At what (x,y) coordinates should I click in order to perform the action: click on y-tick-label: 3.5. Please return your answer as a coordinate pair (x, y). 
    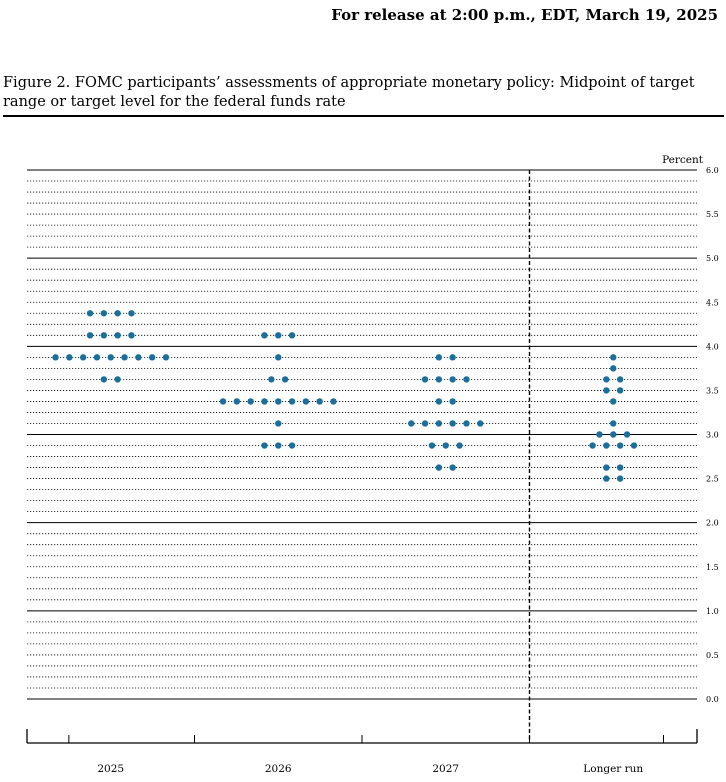
    Looking at the image, I should click on (712, 390).